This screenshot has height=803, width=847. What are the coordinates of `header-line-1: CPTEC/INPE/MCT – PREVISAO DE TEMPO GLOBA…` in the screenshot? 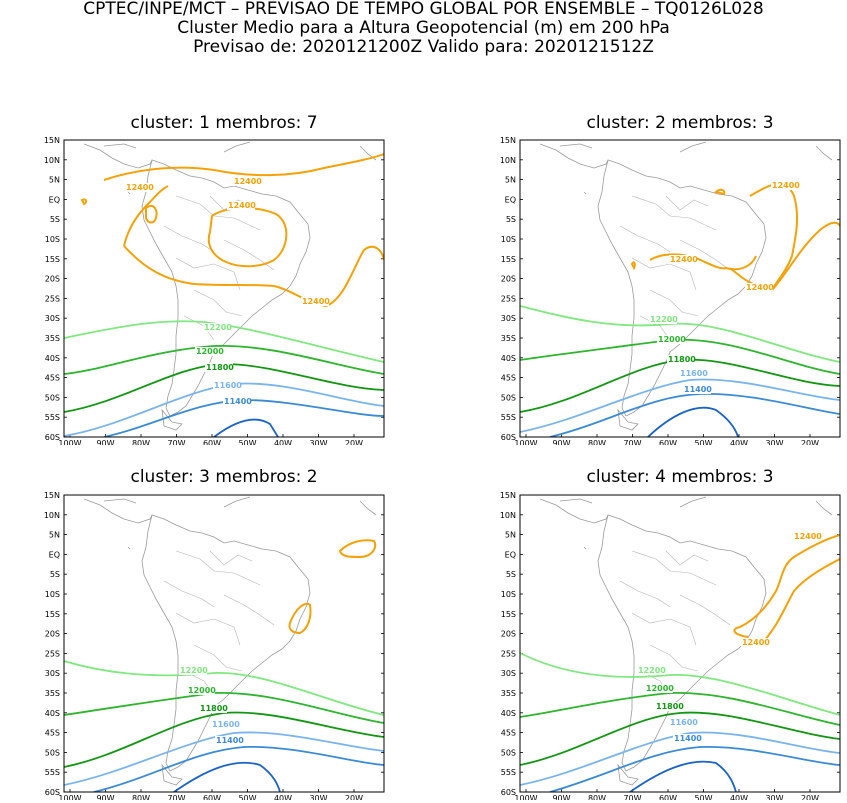 It's located at (423, 9).